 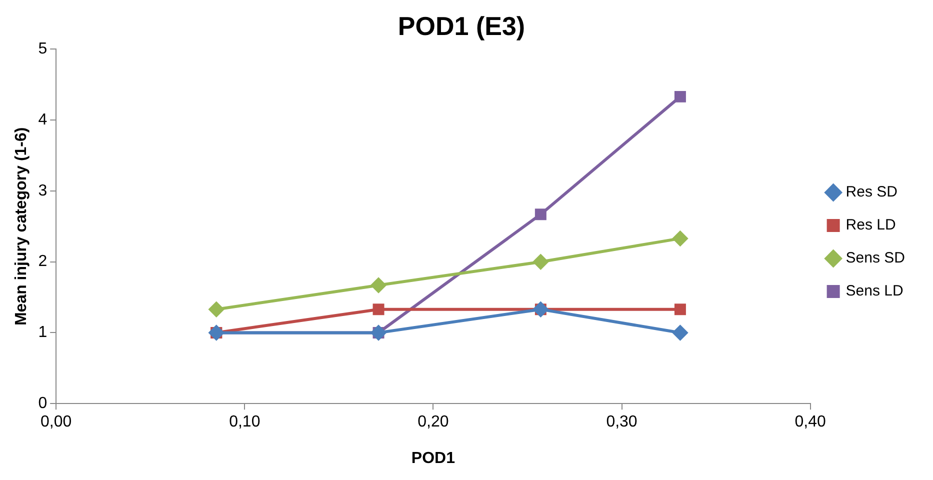 I want to click on y-axis-title: Mean injury category (1-6), so click(x=21, y=226).